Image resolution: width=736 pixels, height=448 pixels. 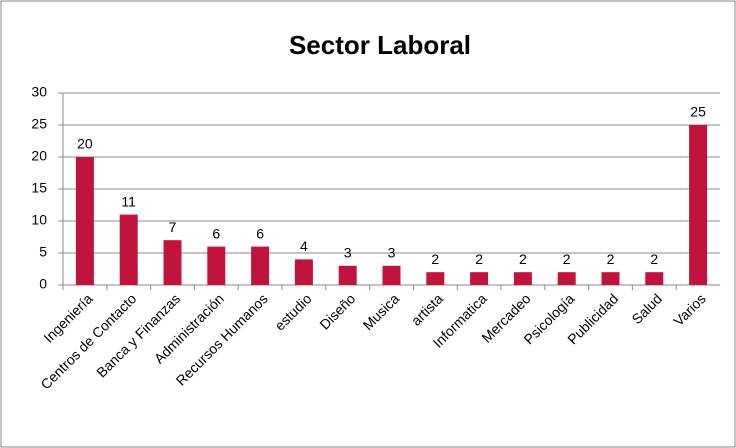 What do you see at coordinates (43, 284) in the screenshot?
I see `y-tick-label: 0` at bounding box center [43, 284].